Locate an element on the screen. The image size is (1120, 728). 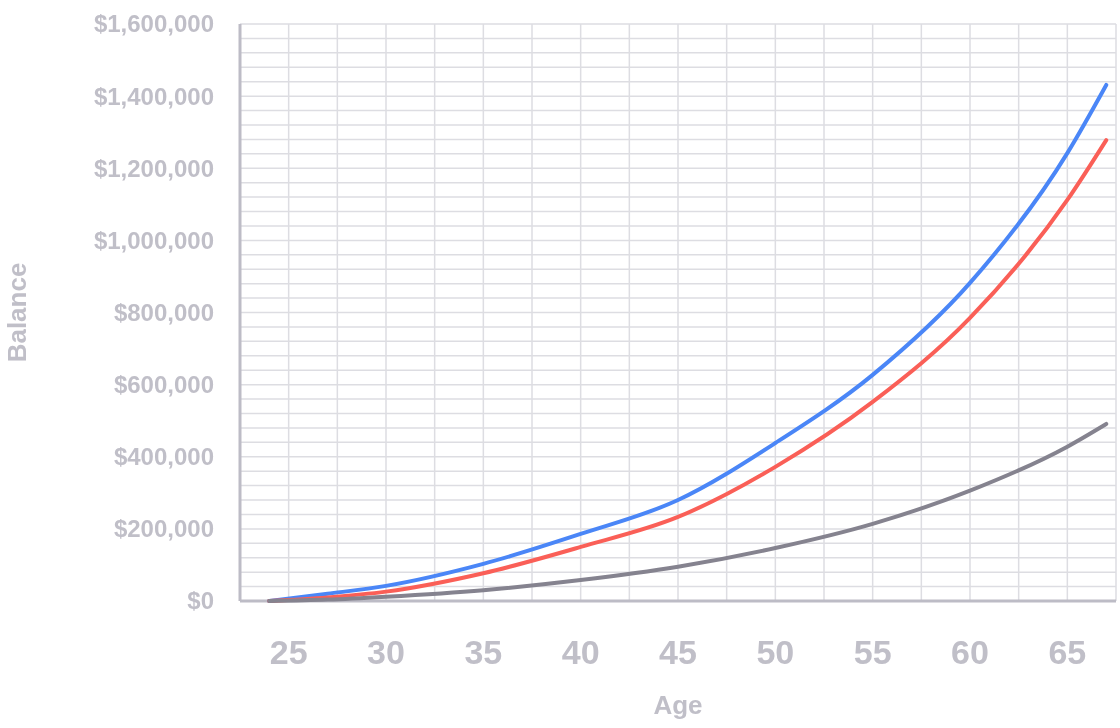
x-tick-label: 55 is located at coordinates (872, 652).